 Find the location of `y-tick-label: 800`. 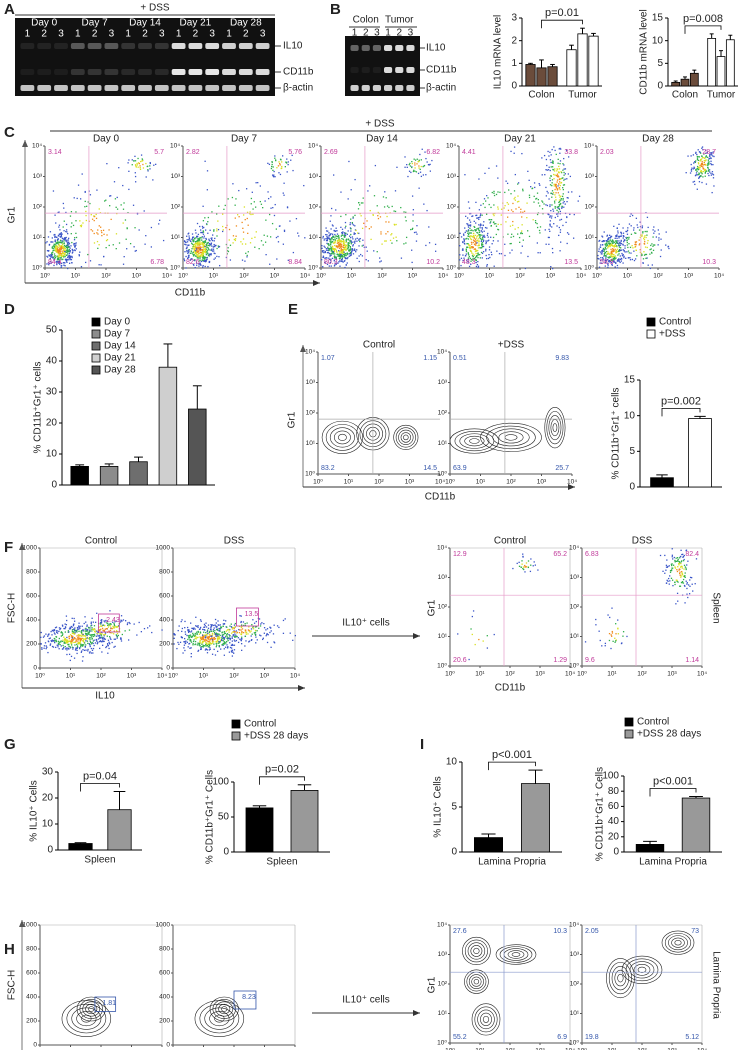

y-tick-label: 800 is located at coordinates (31, 572).